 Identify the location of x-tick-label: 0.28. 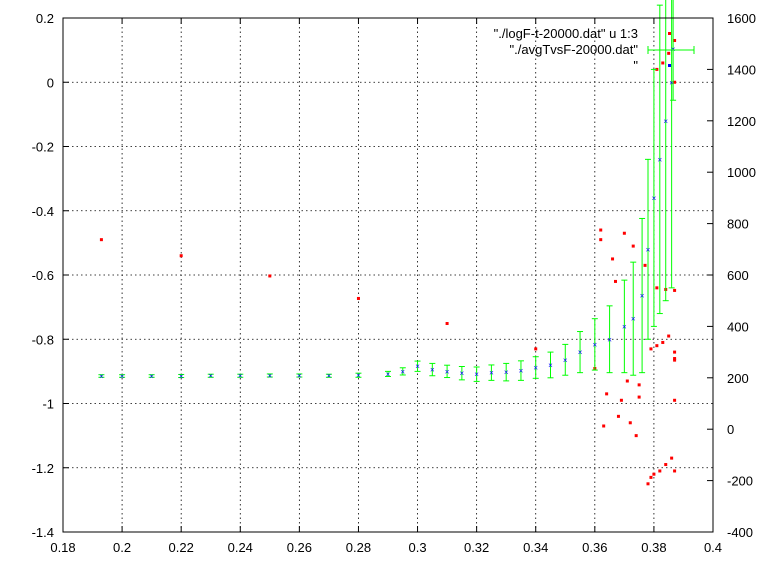
(358, 547).